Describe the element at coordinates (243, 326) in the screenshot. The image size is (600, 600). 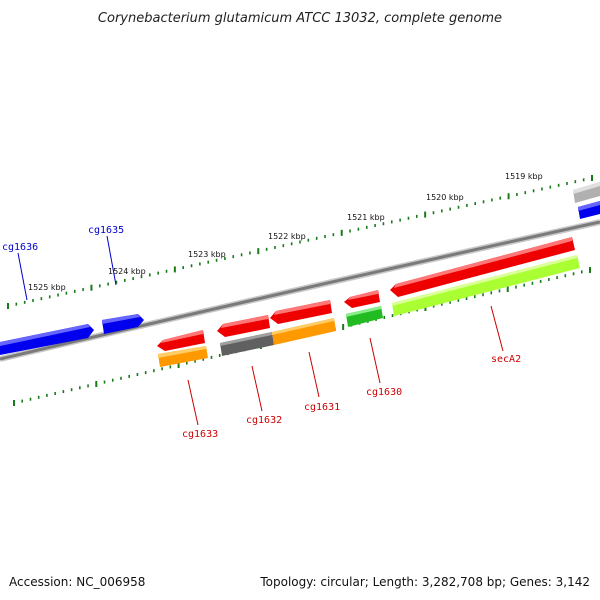
I see `gene-cg1632` at that location.